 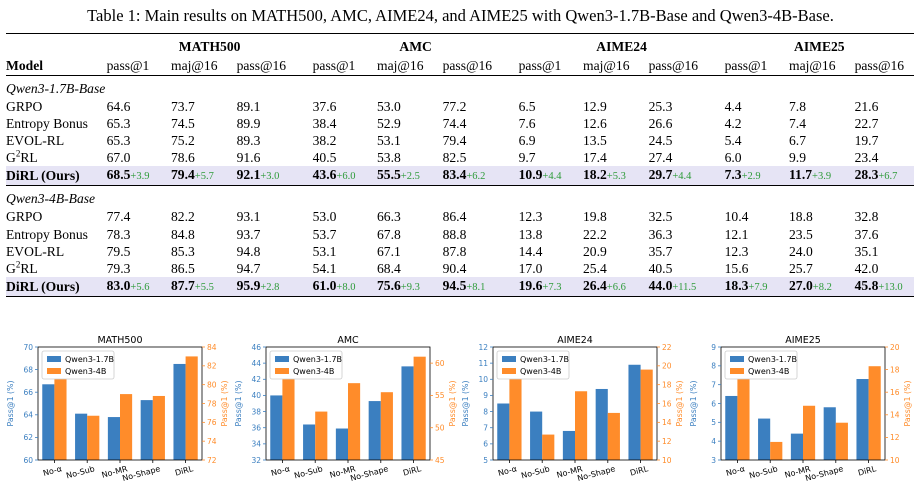 What do you see at coordinates (884, 286) in the screenshot?
I see `table-cell: 45.8+13.0` at bounding box center [884, 286].